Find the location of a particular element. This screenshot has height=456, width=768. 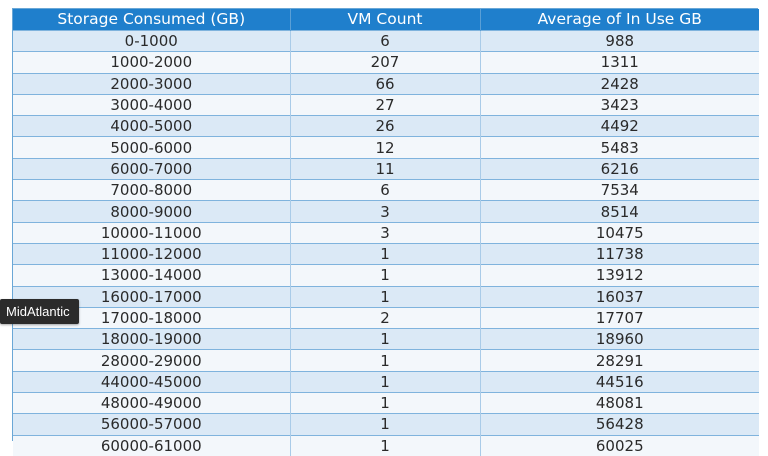

cell-average-in-use: 8514 is located at coordinates (619, 211).